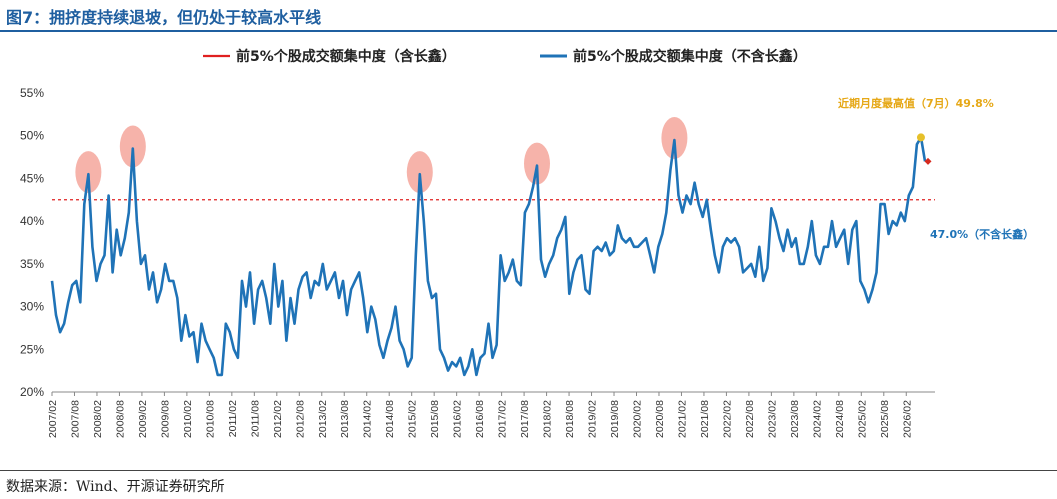 The width and height of the screenshot is (1057, 499). Describe the element at coordinates (840, 419) in the screenshot. I see `x-tick-label: 2024/08` at that location.